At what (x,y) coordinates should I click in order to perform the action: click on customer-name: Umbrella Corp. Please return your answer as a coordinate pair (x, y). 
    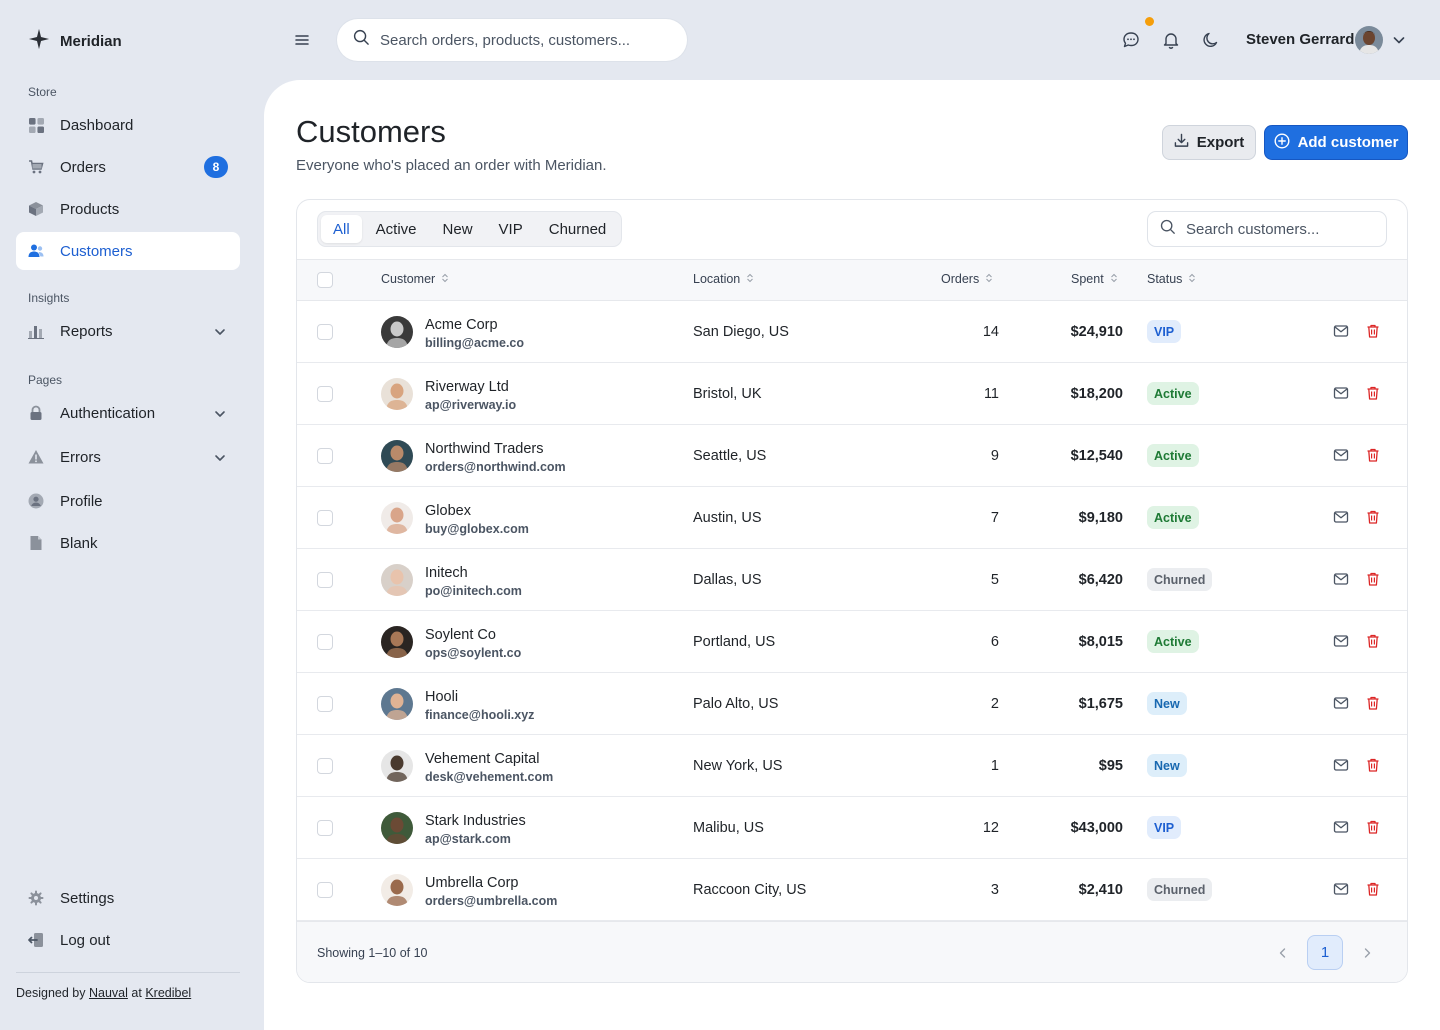
    Looking at the image, I should click on (472, 883).